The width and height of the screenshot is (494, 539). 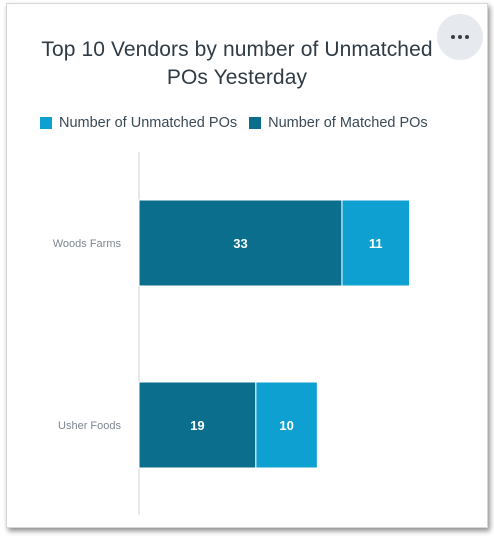 I want to click on bar-value-label: 10, so click(x=286, y=425).